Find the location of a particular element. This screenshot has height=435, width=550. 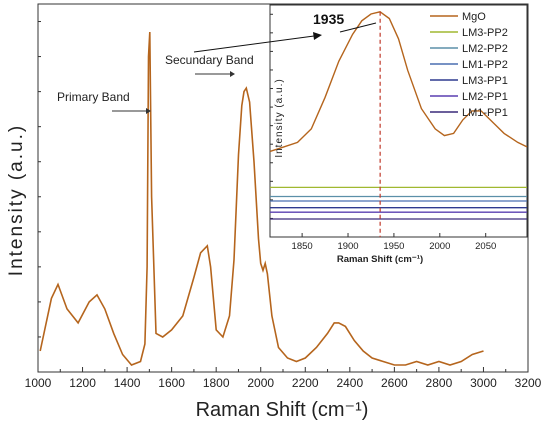

primary-band-arrowhead is located at coordinates (148, 111).